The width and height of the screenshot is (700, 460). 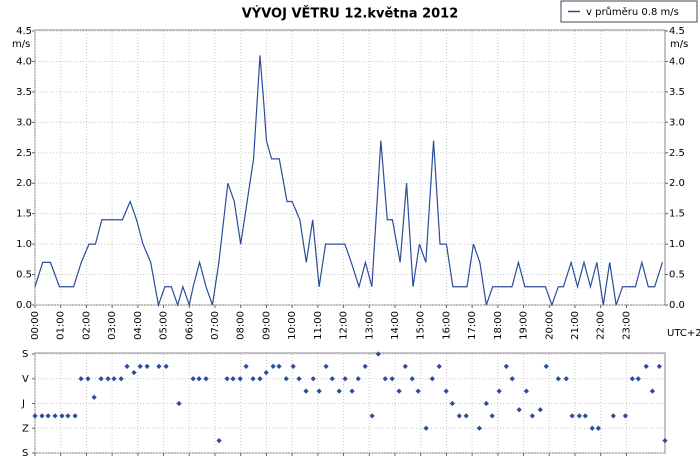 What do you see at coordinates (632, 12) in the screenshot?
I see `legend-label: v průměru 0.8 m/s` at bounding box center [632, 12].